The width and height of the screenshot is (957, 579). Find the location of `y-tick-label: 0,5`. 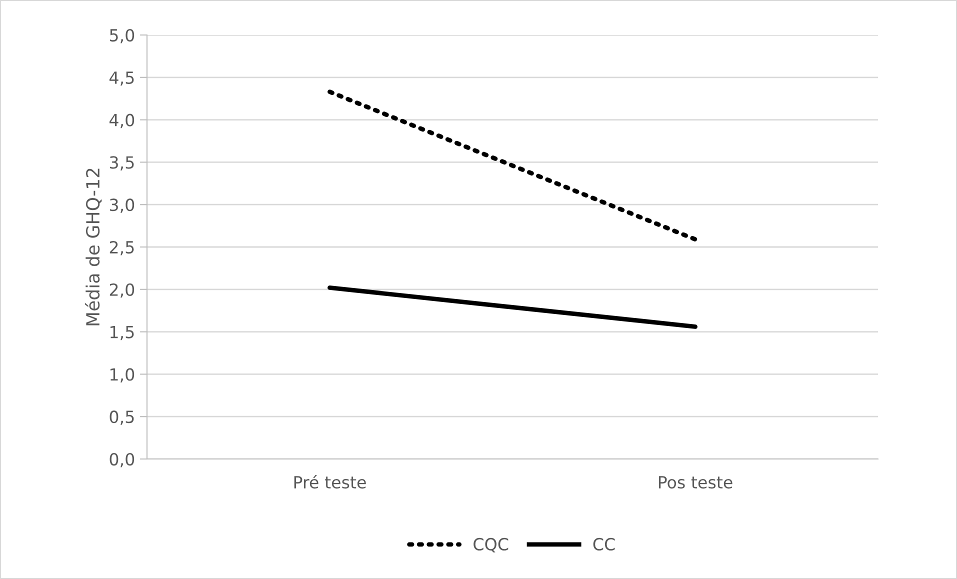

y-tick-label: 0,5 is located at coordinates (122, 417).